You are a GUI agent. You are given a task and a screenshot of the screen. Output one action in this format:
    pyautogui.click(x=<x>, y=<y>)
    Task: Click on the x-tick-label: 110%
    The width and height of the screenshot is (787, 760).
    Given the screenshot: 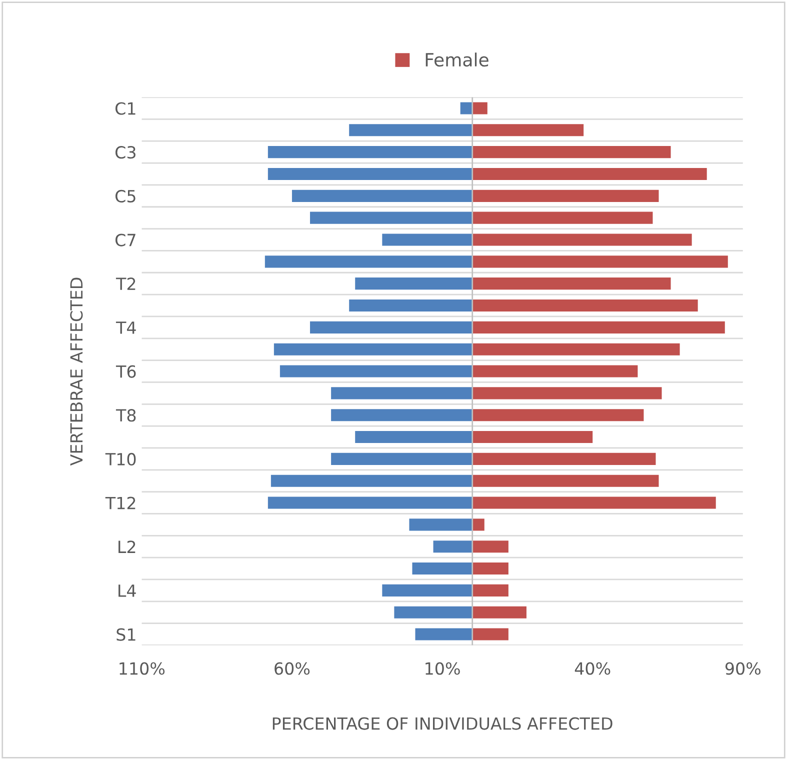 What is the action you would take?
    pyautogui.click(x=142, y=668)
    